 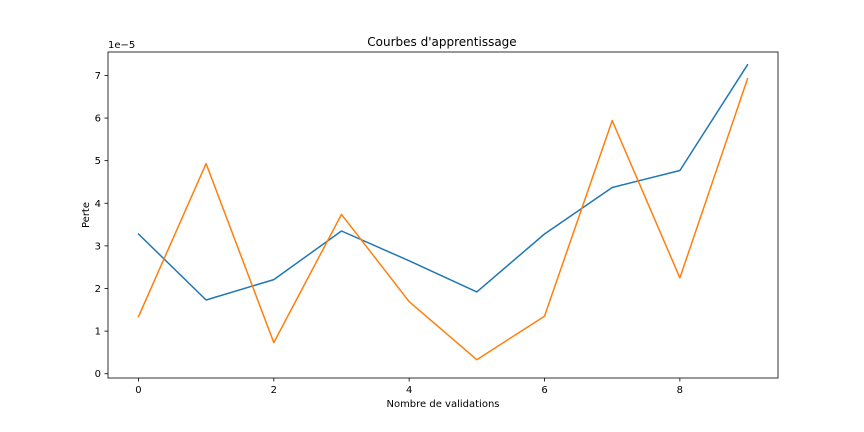 What do you see at coordinates (98, 161) in the screenshot?
I see `y-tick-label: 5` at bounding box center [98, 161].